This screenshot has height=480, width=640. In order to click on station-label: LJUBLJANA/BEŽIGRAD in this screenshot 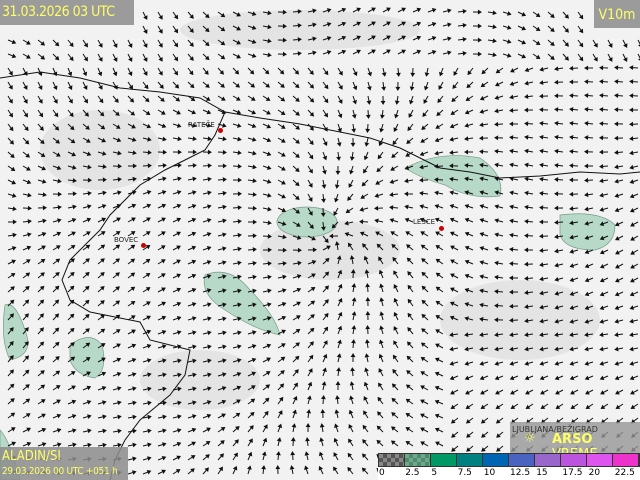, I will do `click(555, 429)`.